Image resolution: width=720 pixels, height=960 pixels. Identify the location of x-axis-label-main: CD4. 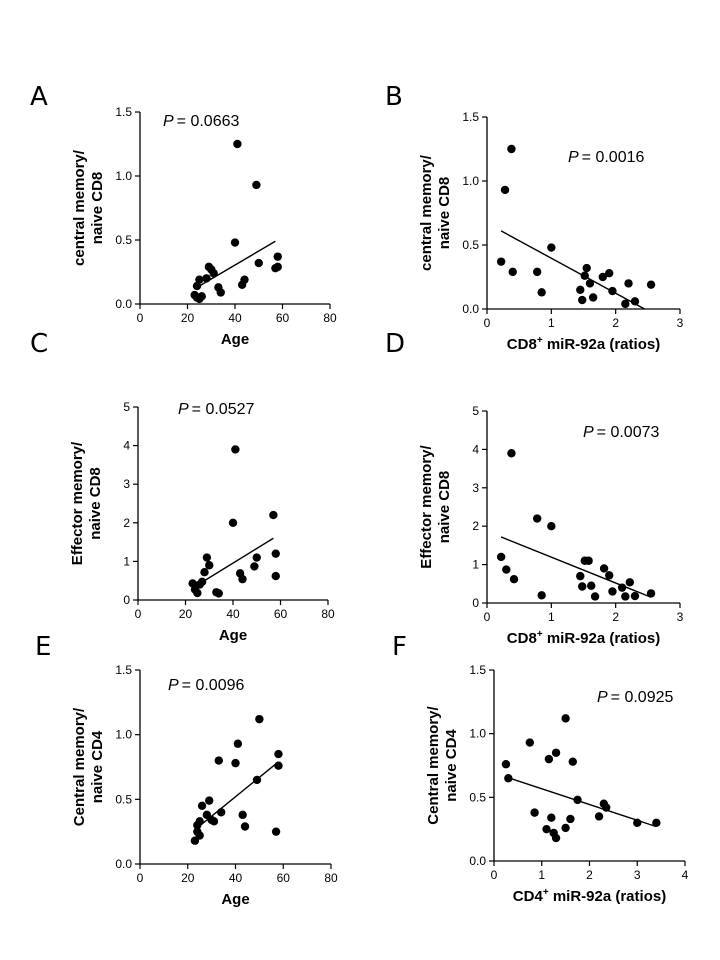
(528, 896).